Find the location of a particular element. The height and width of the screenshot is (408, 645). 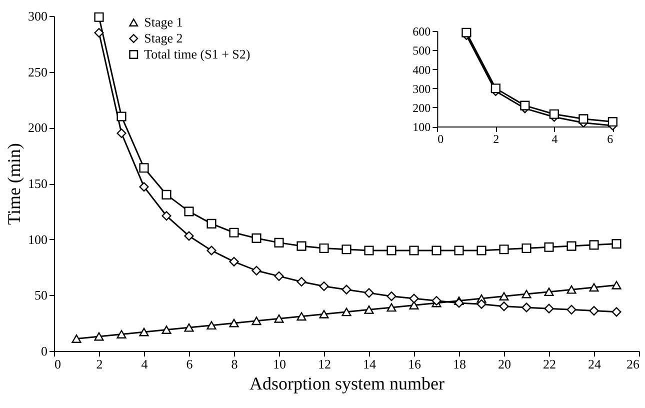

x-tick-label: 16 is located at coordinates (415, 364).